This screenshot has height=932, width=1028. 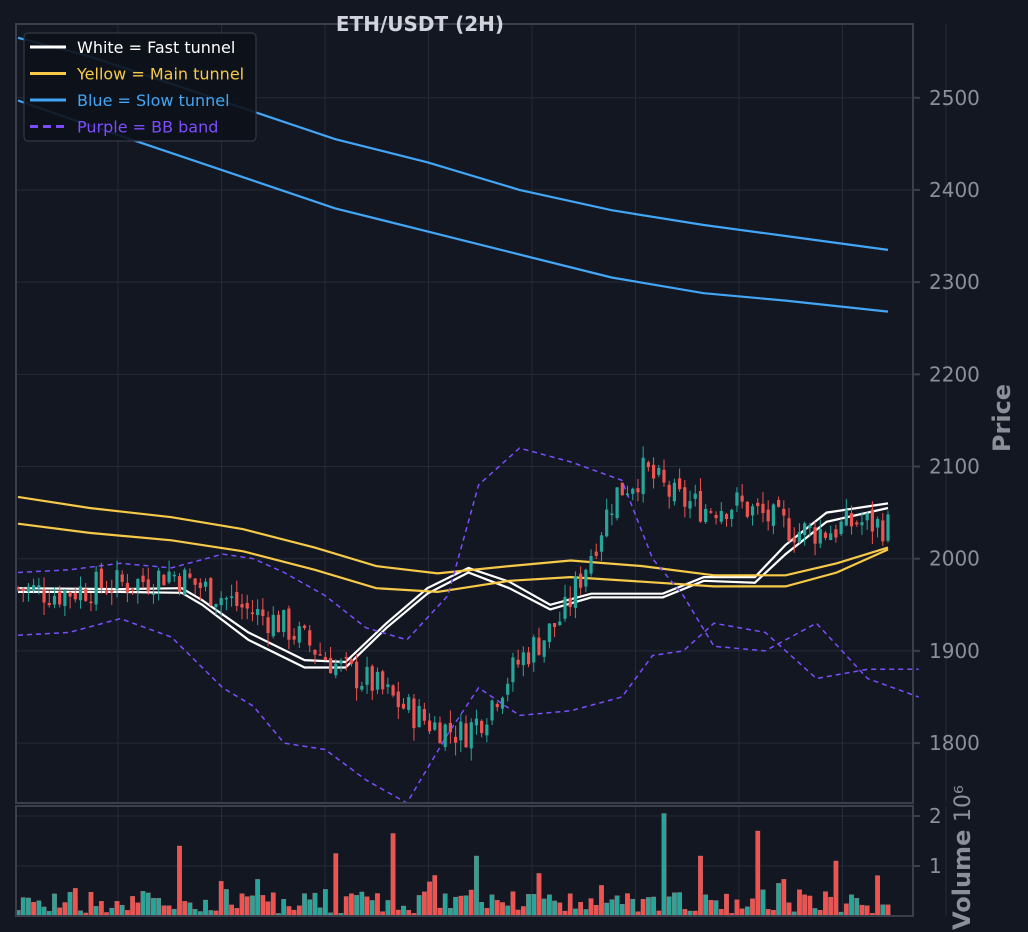 What do you see at coordinates (954, 282) in the screenshot?
I see `price-tick-label: 2300` at bounding box center [954, 282].